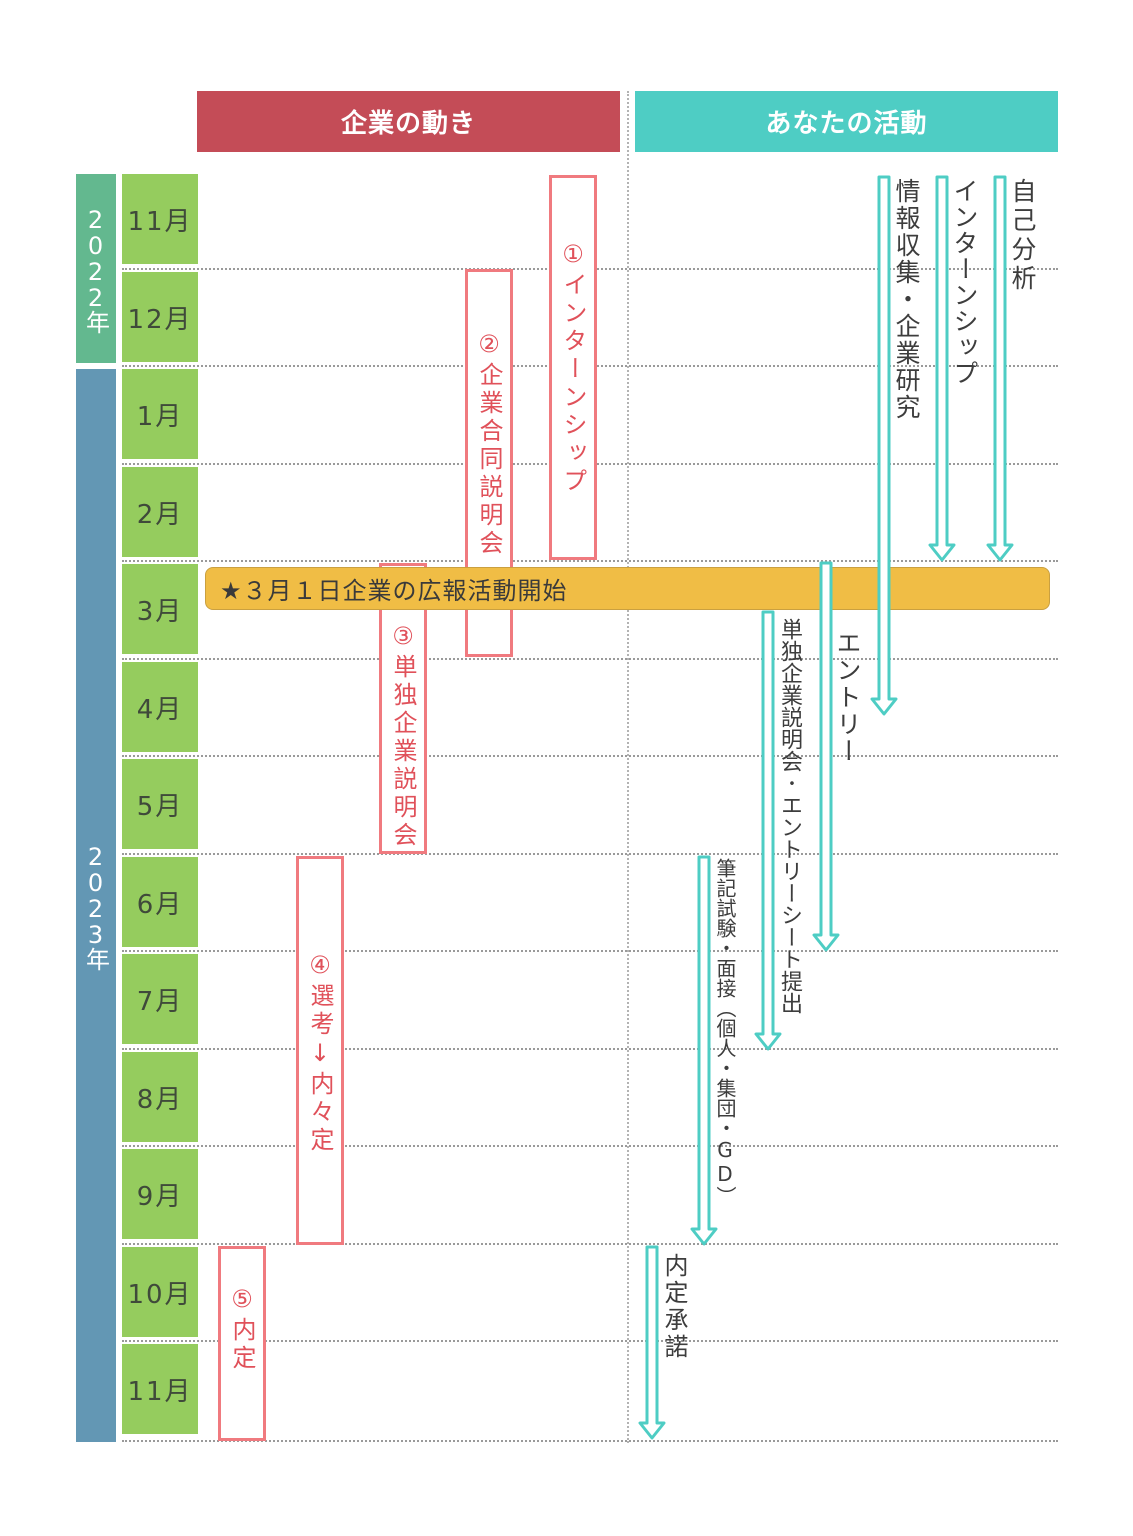  What do you see at coordinates (408, 121) in the screenshot?
I see `company-header: 企業の動き` at bounding box center [408, 121].